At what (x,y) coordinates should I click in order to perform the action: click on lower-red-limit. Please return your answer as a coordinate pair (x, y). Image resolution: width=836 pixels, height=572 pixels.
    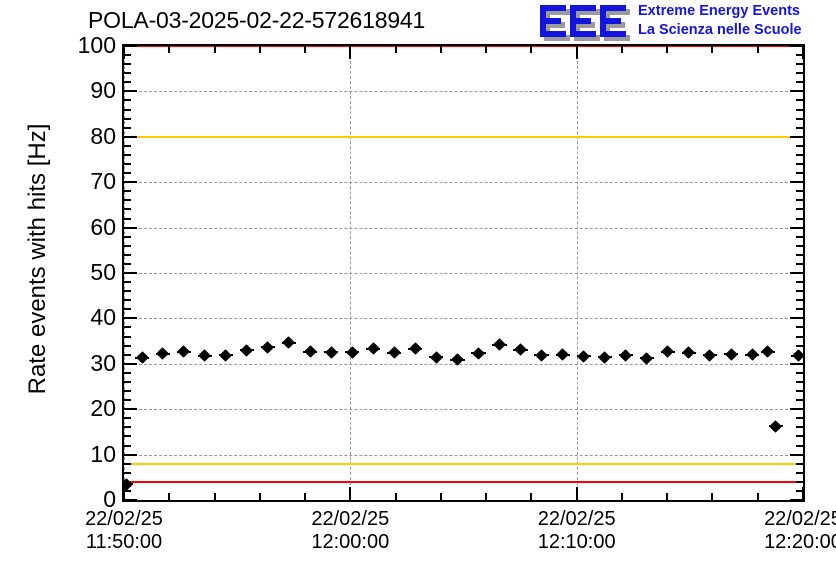
    Looking at the image, I should click on (463, 481).